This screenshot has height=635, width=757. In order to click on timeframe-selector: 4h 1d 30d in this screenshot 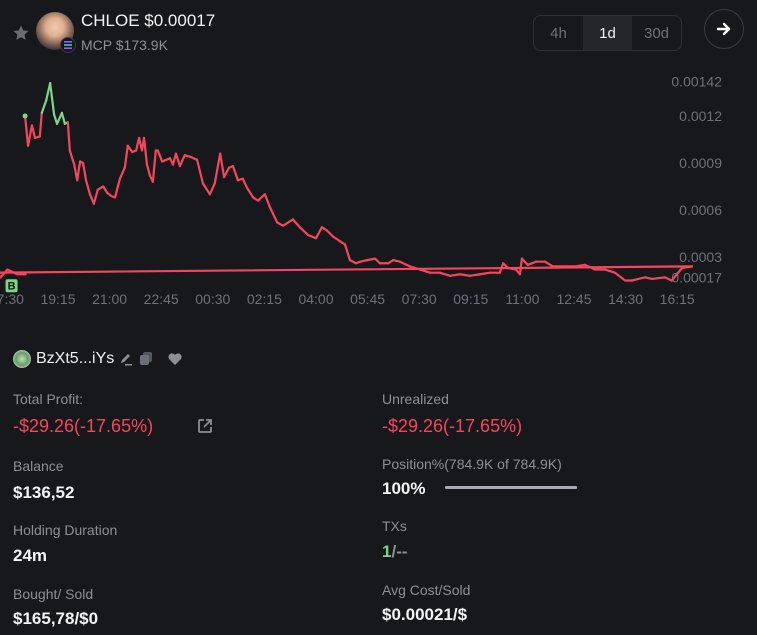, I will do `click(607, 33)`.